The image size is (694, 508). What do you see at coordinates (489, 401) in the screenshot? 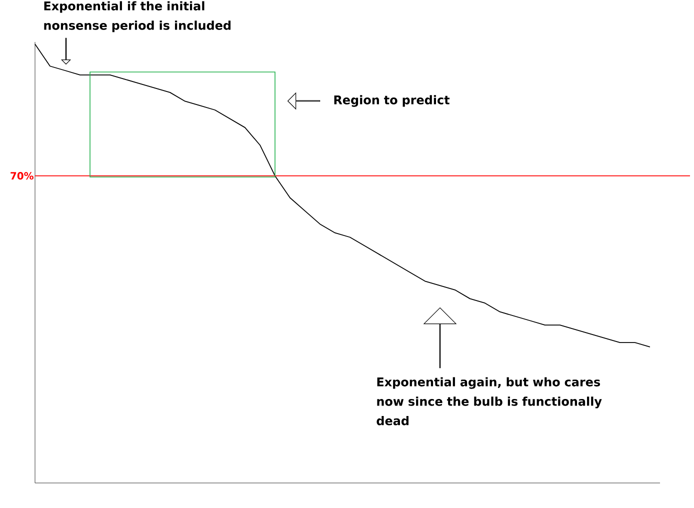
I see `annotation: Exponential again, but who cares now since the bulb is functionally dead` at bounding box center [489, 401].